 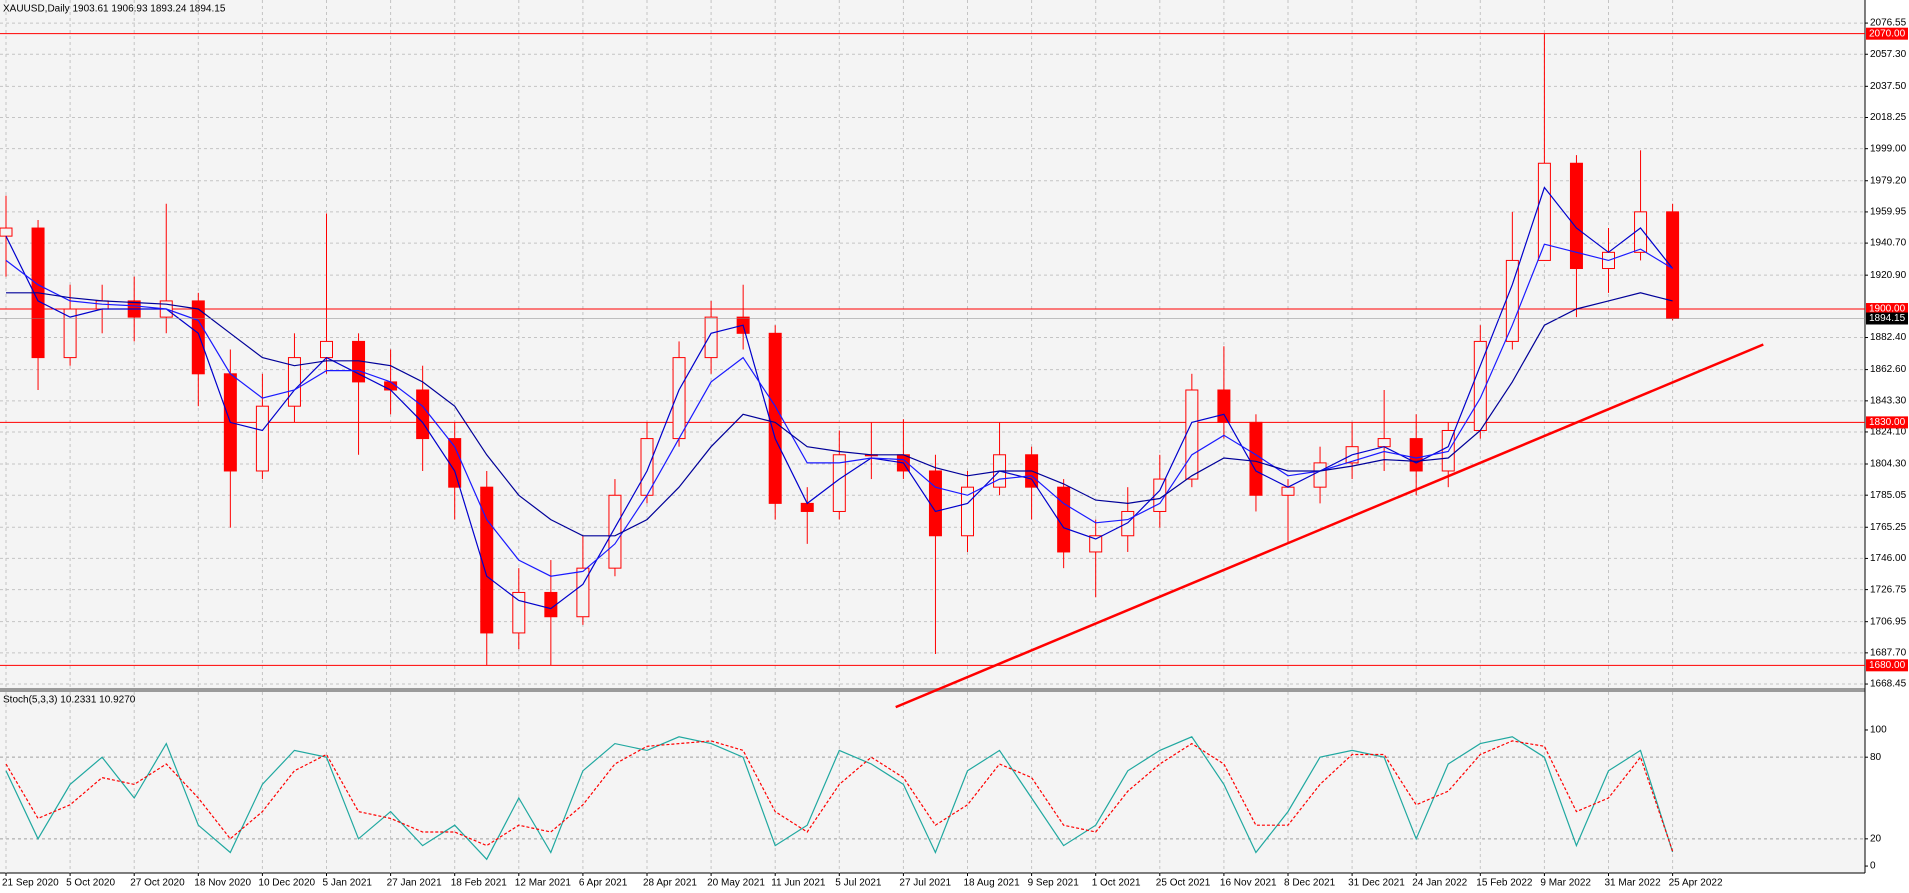 I want to click on y-tick-label: 1726.75, so click(x=1888, y=589).